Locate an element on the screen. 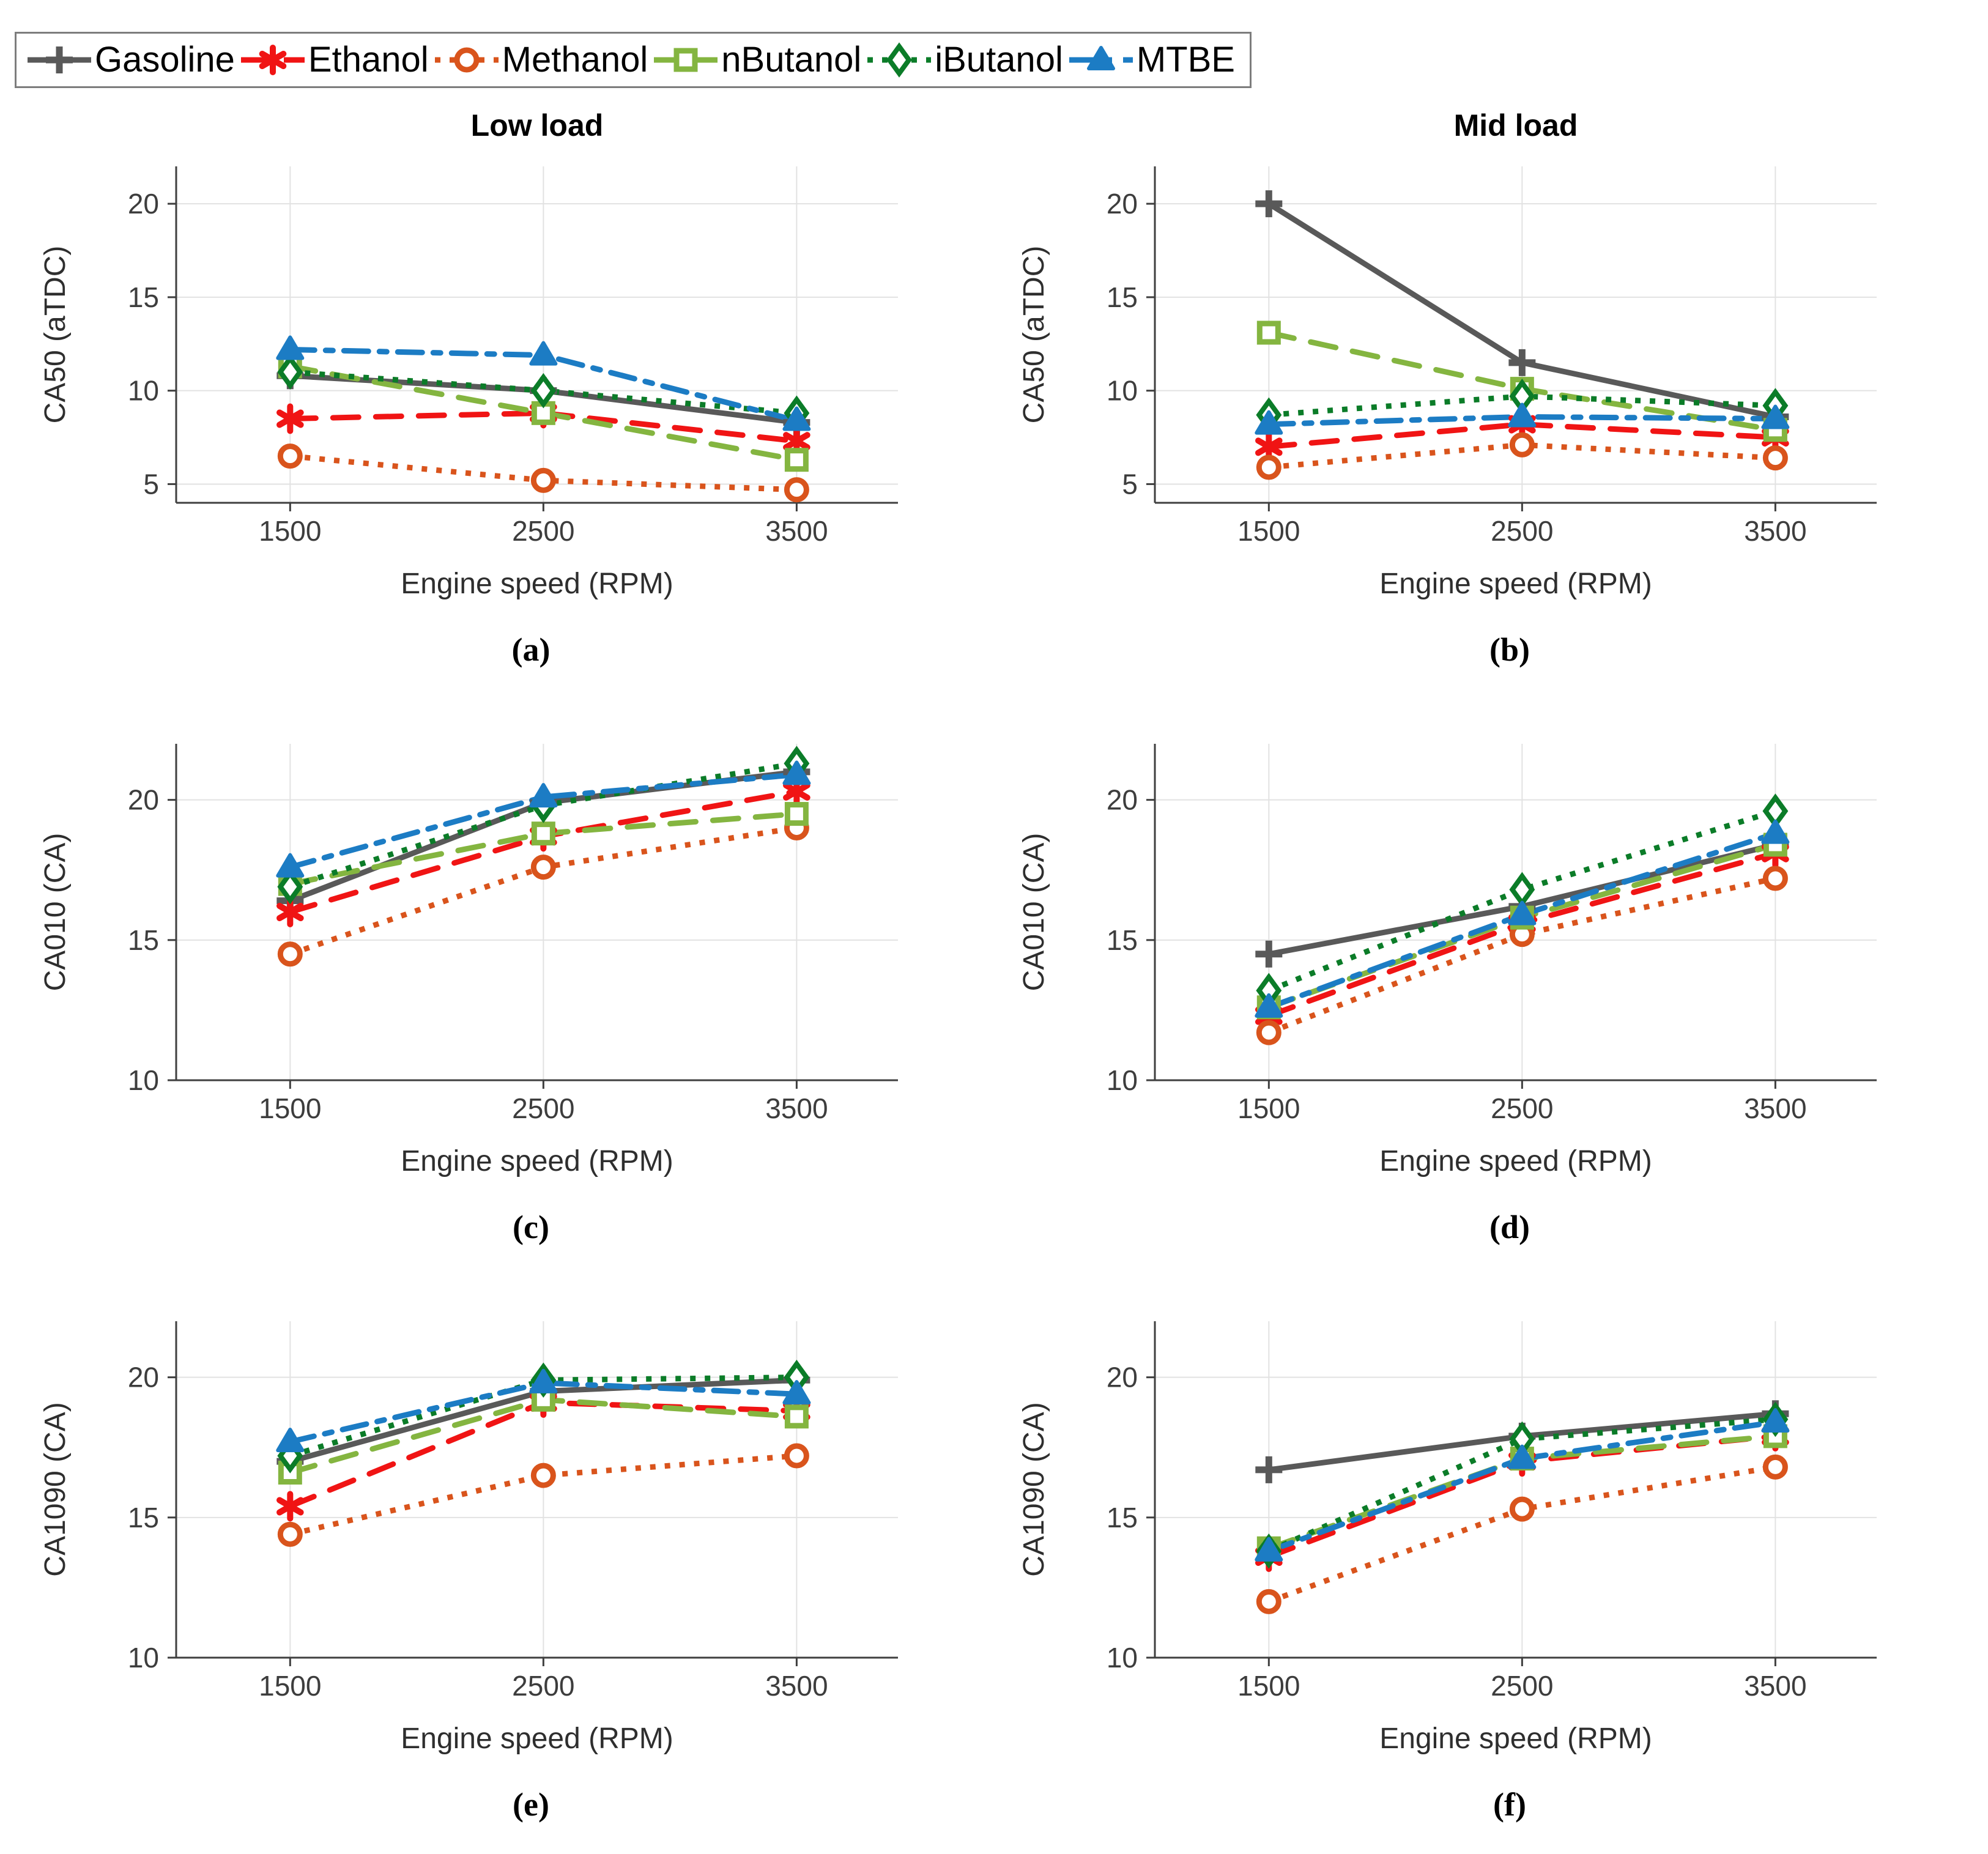  column-title: Low load is located at coordinates (537, 125).